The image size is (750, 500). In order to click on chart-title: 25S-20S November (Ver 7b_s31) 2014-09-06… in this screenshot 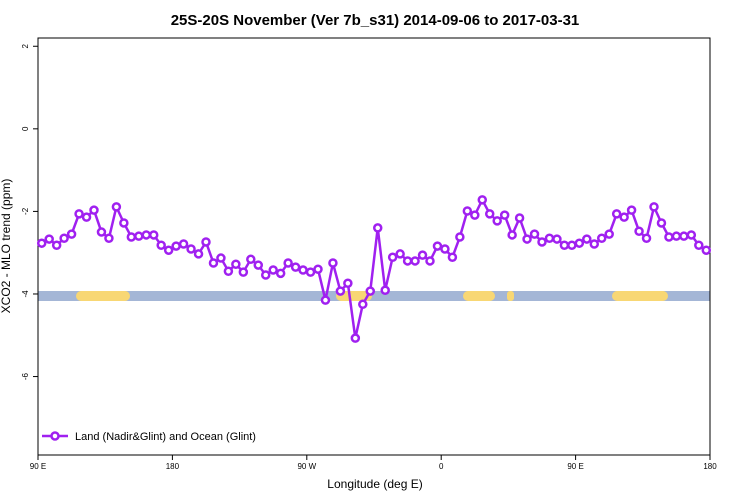, I will do `click(375, 20)`.